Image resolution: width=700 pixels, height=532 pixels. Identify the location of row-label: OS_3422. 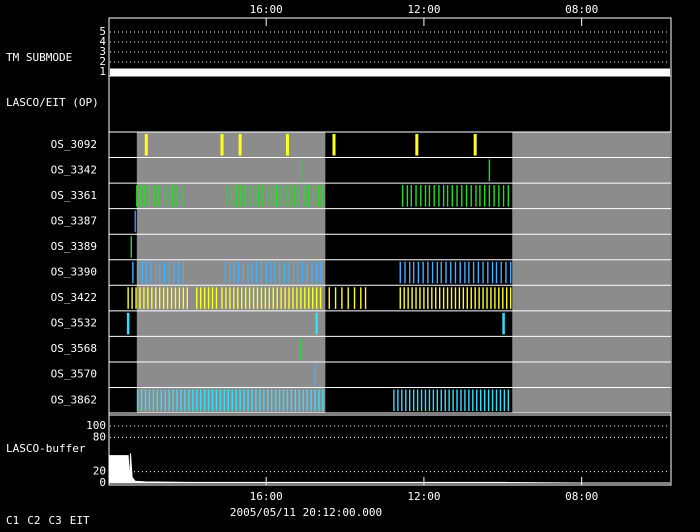
(74, 297).